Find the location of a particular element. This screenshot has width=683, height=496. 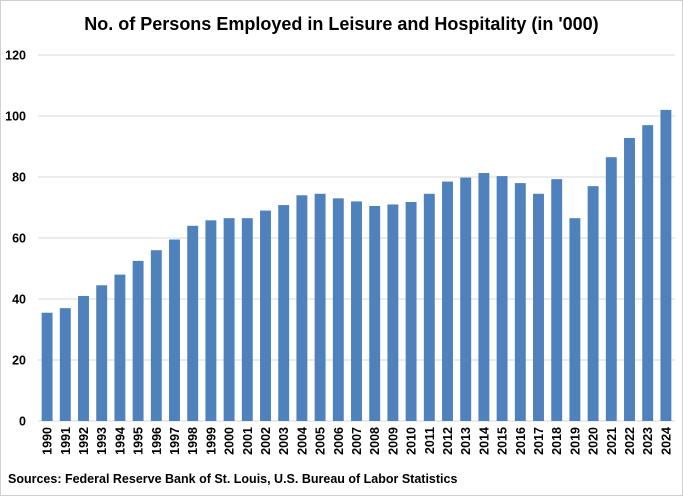

bar-2010 is located at coordinates (411, 311).